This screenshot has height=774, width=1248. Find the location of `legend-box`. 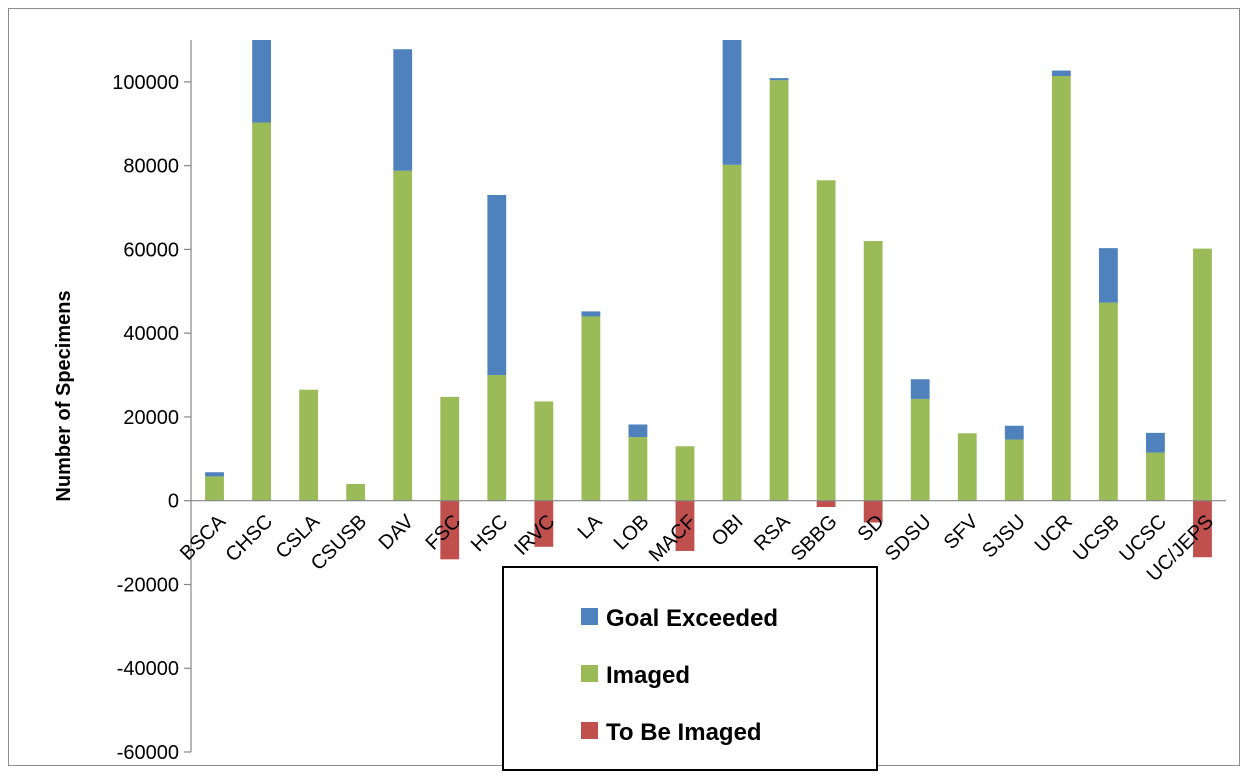

legend-box is located at coordinates (690, 668).